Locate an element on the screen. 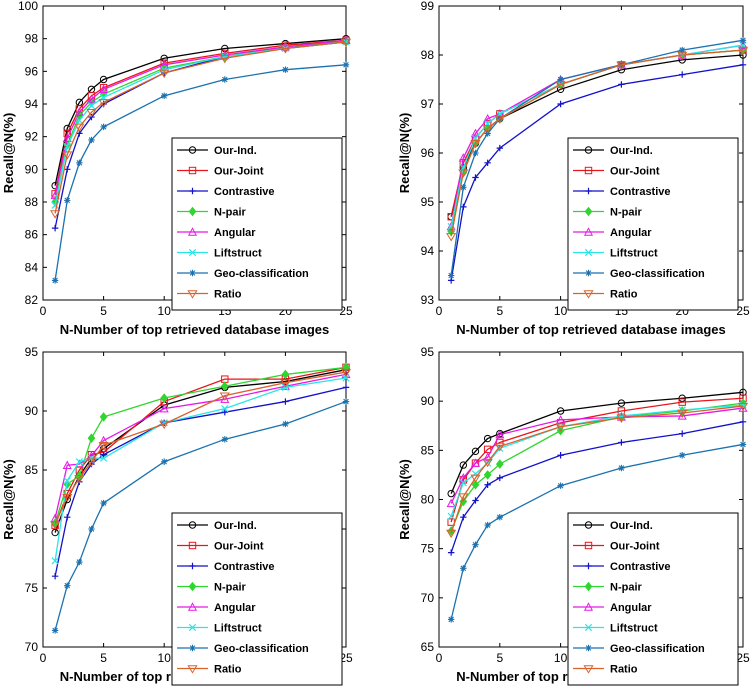  legend-marker-n-pair is located at coordinates (588, 211).